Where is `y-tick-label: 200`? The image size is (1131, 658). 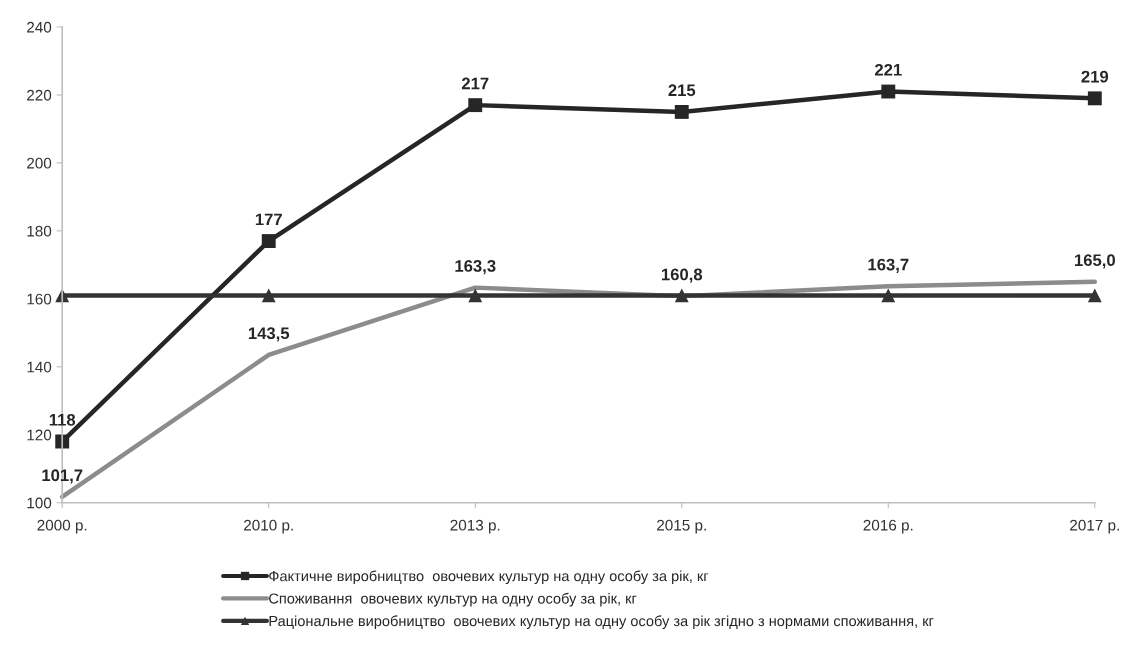 y-tick-label: 200 is located at coordinates (39, 163).